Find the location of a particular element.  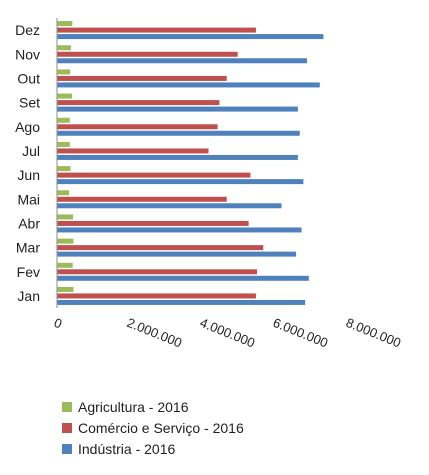

category-label-ago: Ago is located at coordinates (27, 127).